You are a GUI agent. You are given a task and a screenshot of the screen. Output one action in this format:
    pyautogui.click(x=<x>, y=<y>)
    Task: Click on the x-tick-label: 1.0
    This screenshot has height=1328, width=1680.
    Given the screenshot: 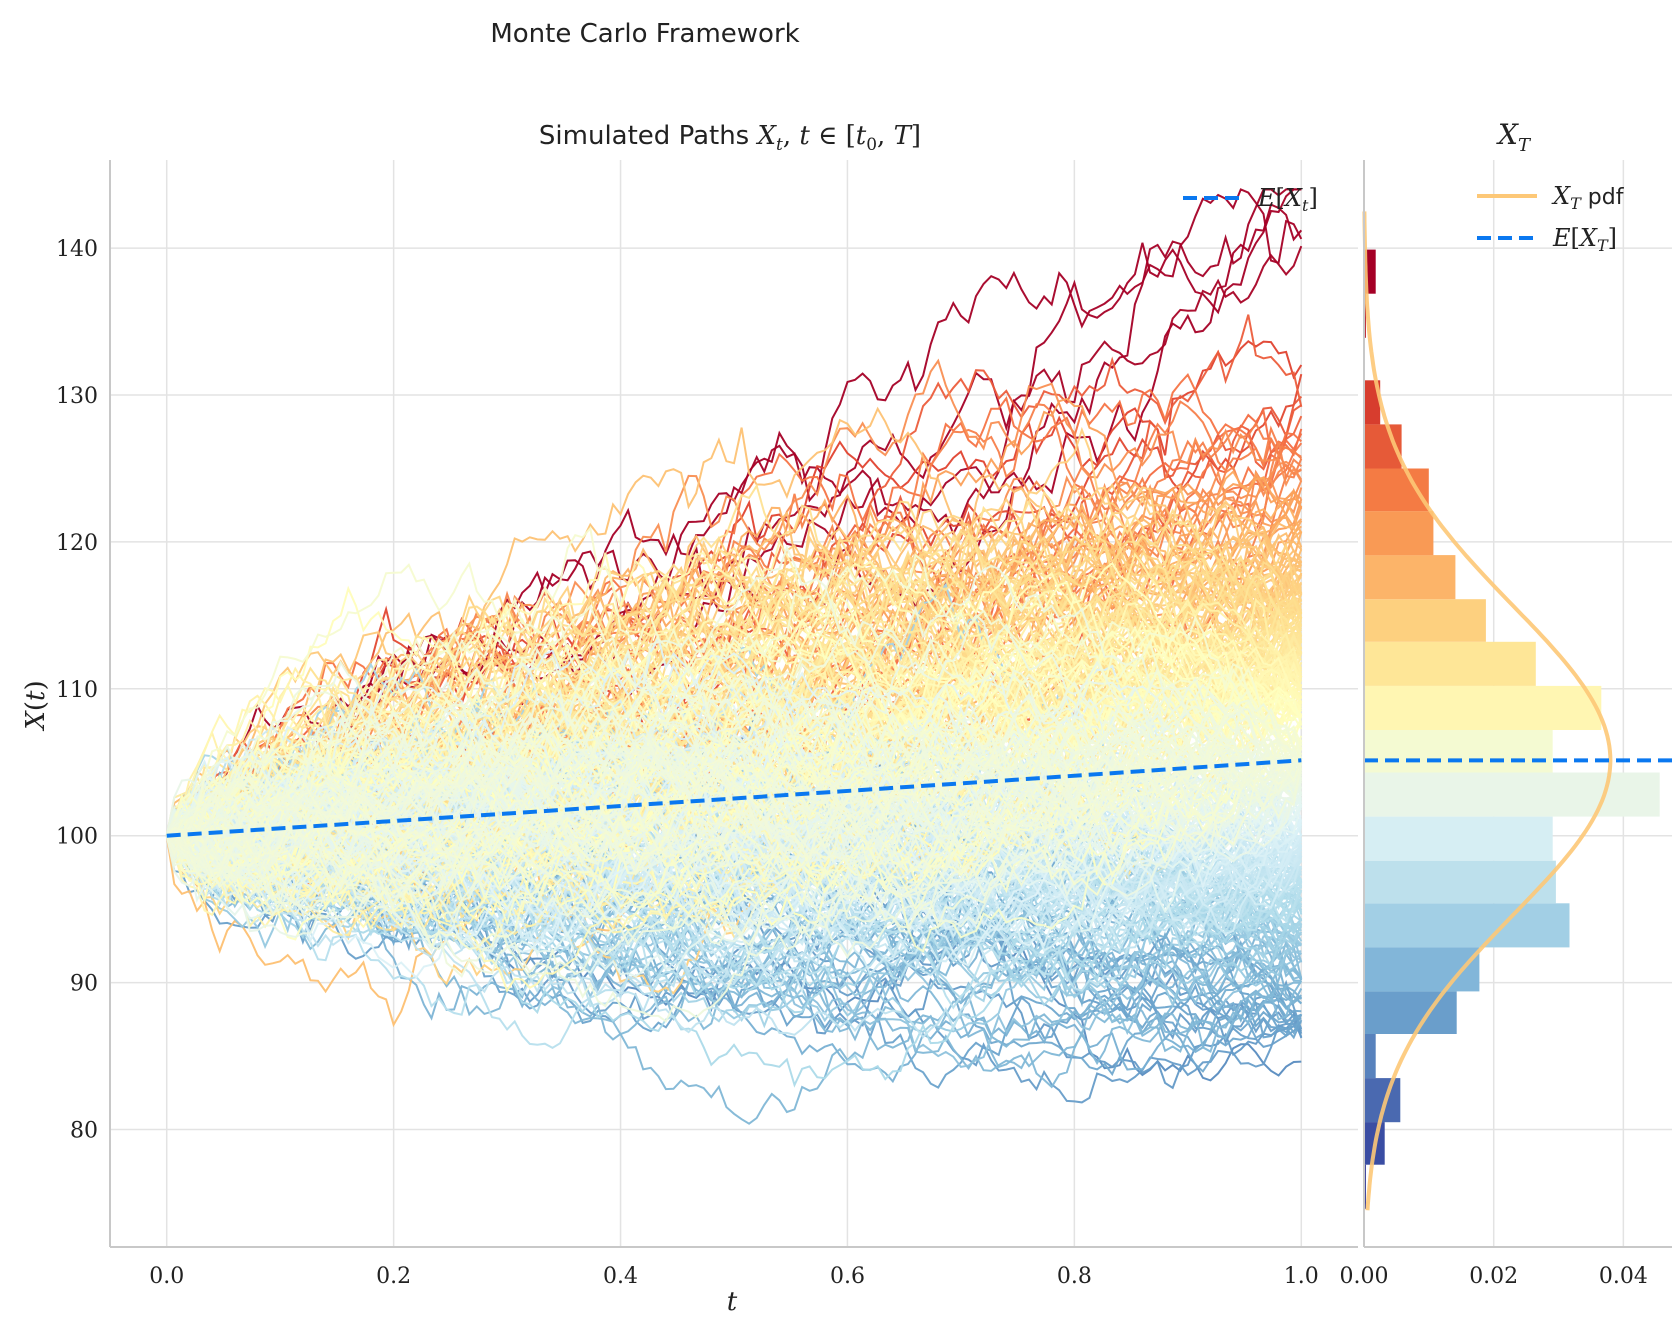 What is the action you would take?
    pyautogui.click(x=1301, y=1276)
    